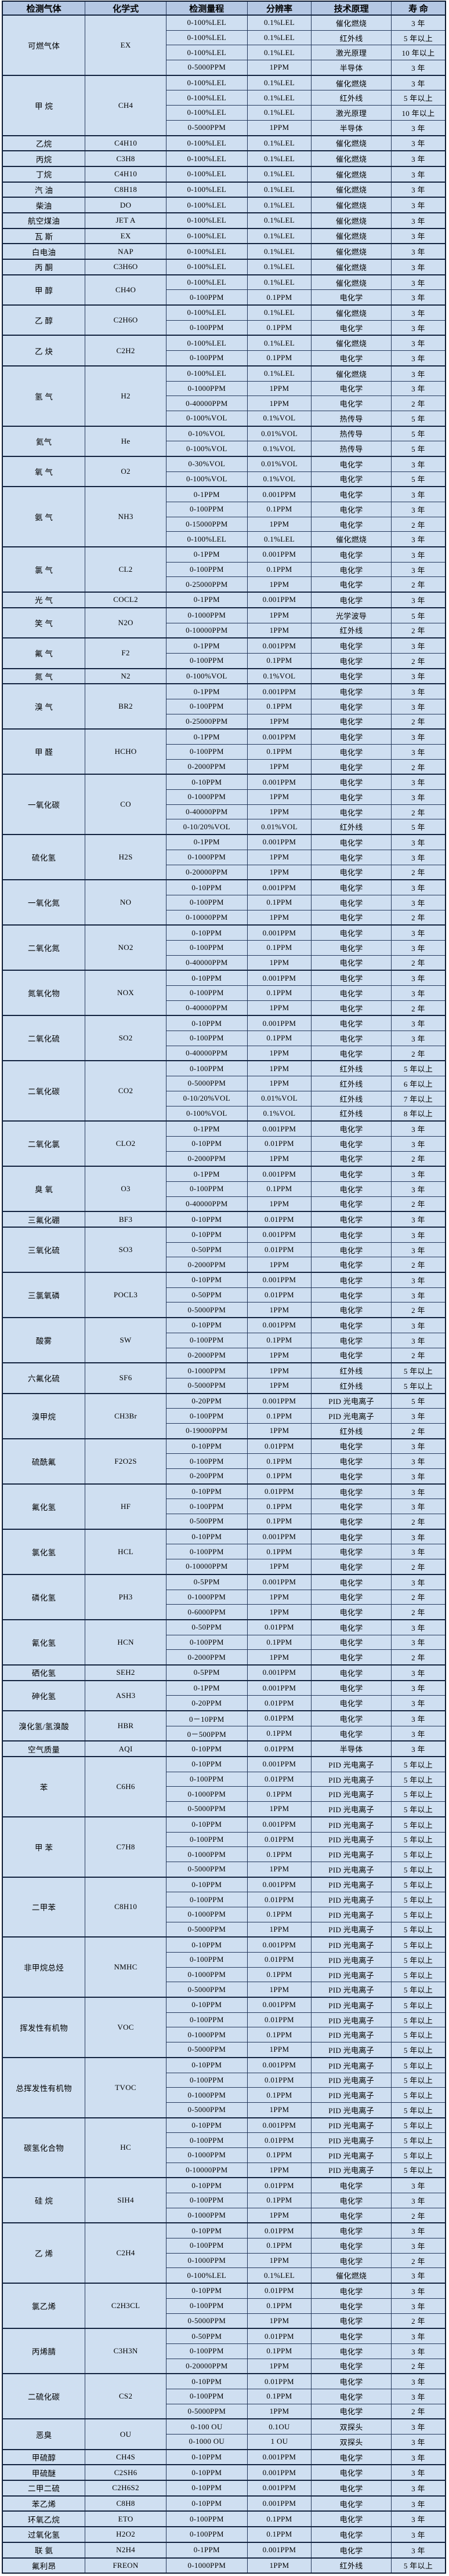  I want to click on gas-name-cell: 氯化氢, so click(44, 1551).